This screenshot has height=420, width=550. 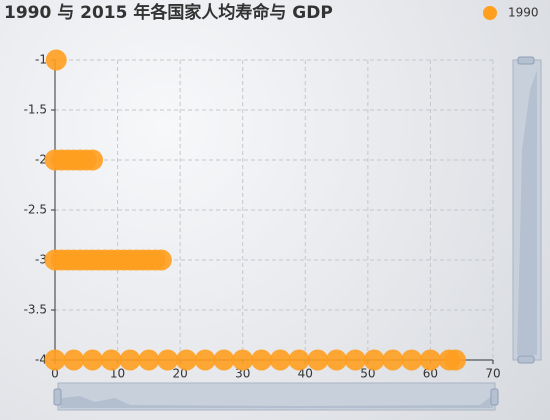 What do you see at coordinates (523, 13) in the screenshot?
I see `legend-label: 1990` at bounding box center [523, 13].